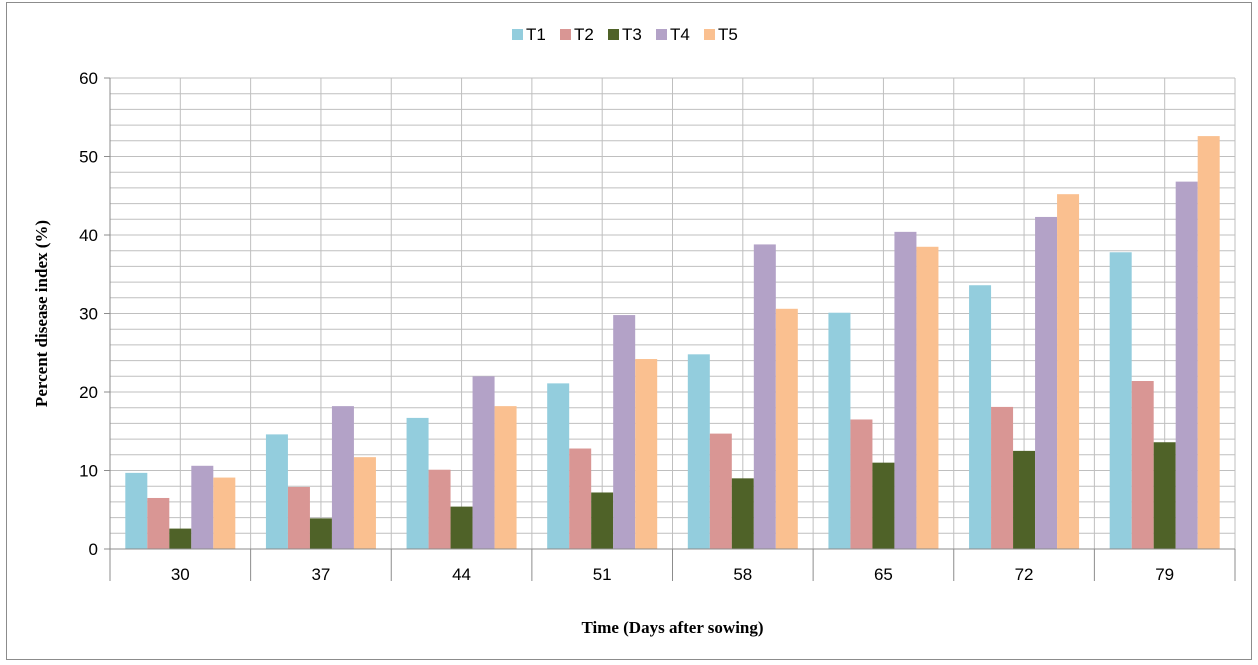 This screenshot has width=1258, height=665. I want to click on legend-label-t2: T2, so click(584, 34).